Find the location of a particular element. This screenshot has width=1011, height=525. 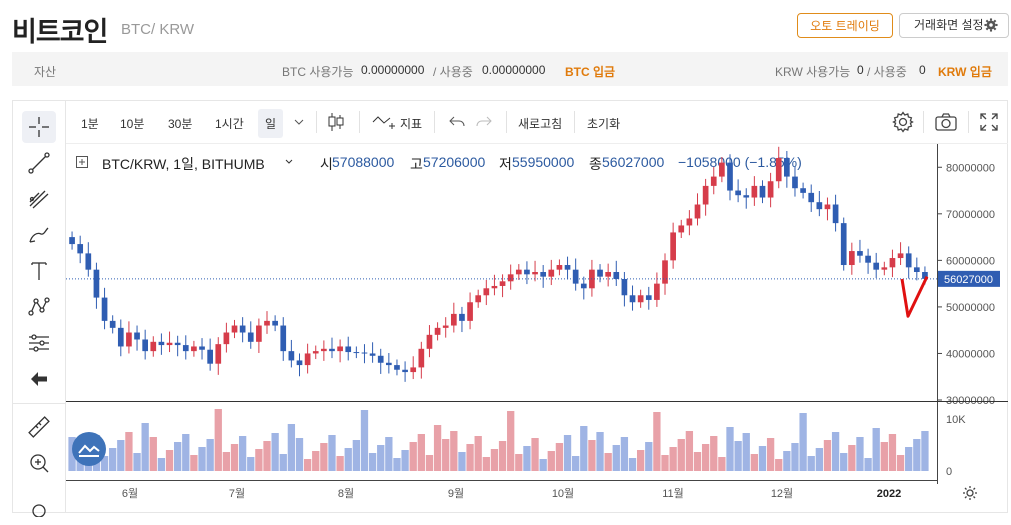

pitchfork-icon is located at coordinates (39, 199).